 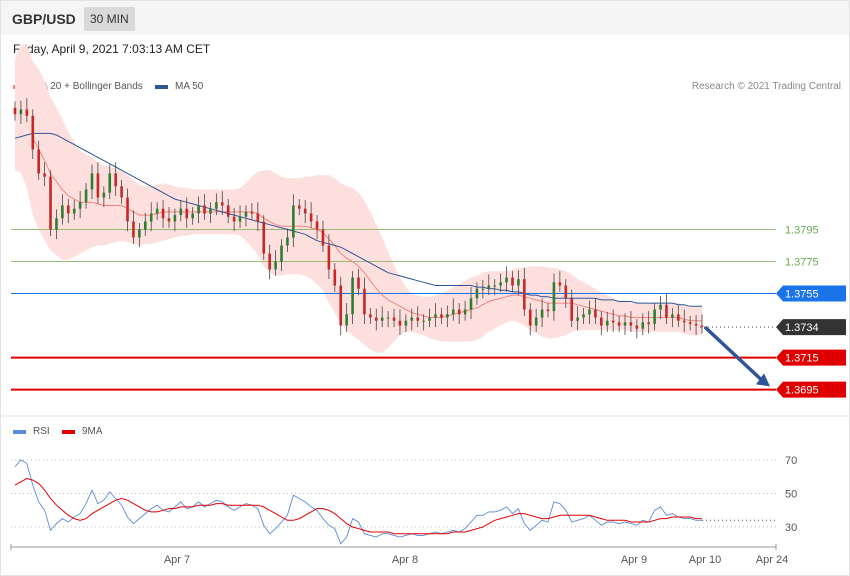 I want to click on forecast-arrow-head, so click(x=763, y=380).